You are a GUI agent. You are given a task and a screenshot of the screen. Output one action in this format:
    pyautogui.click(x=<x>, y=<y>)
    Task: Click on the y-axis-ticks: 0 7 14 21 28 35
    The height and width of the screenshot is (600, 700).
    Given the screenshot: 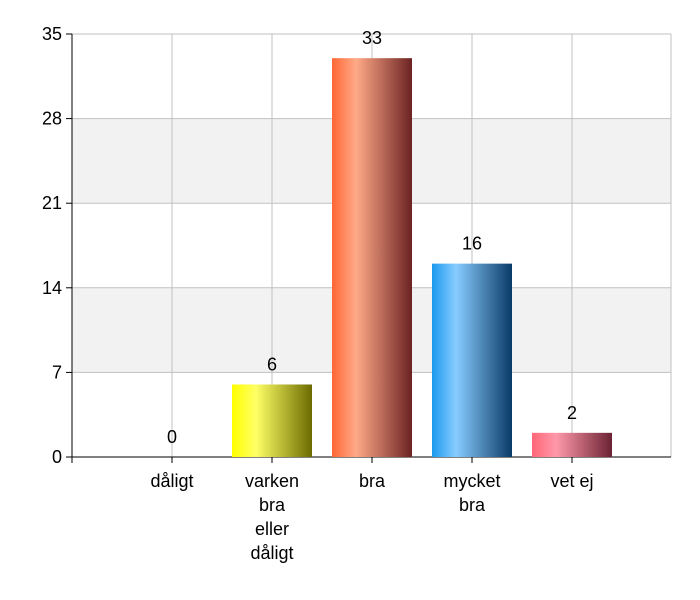 What is the action you would take?
    pyautogui.click(x=57, y=245)
    